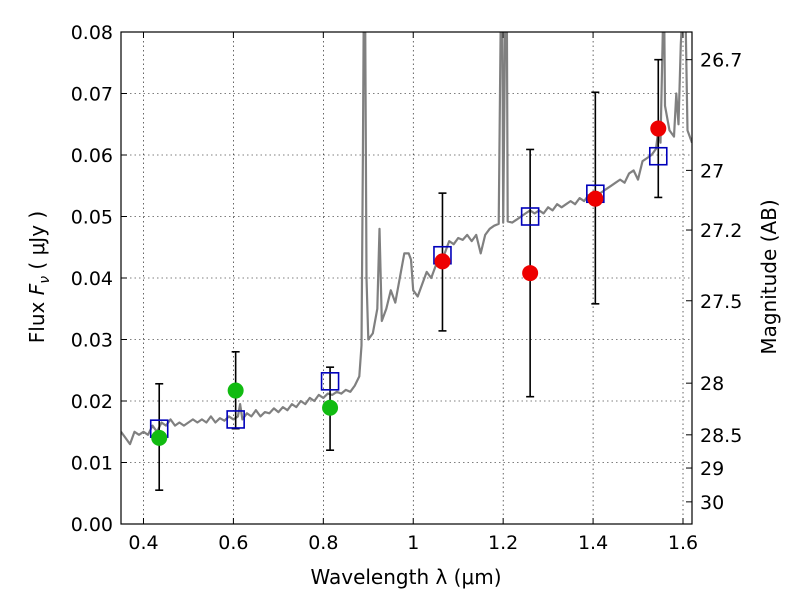 The height and width of the screenshot is (600, 800). I want to click on x-tick-label: 0.6, so click(233, 543).